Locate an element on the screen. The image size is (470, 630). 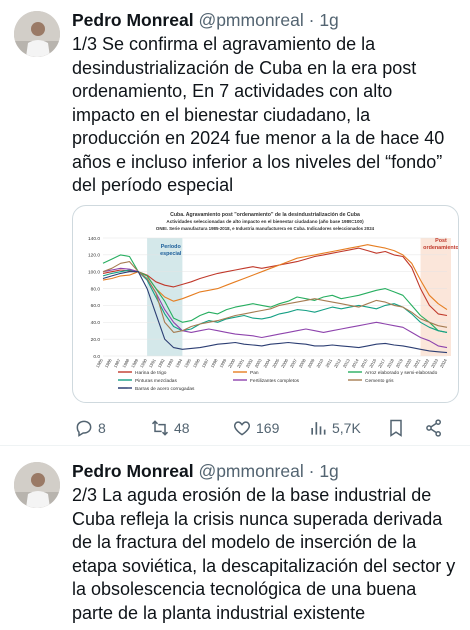
x-tick-label: 2023 is located at coordinates (434, 362).